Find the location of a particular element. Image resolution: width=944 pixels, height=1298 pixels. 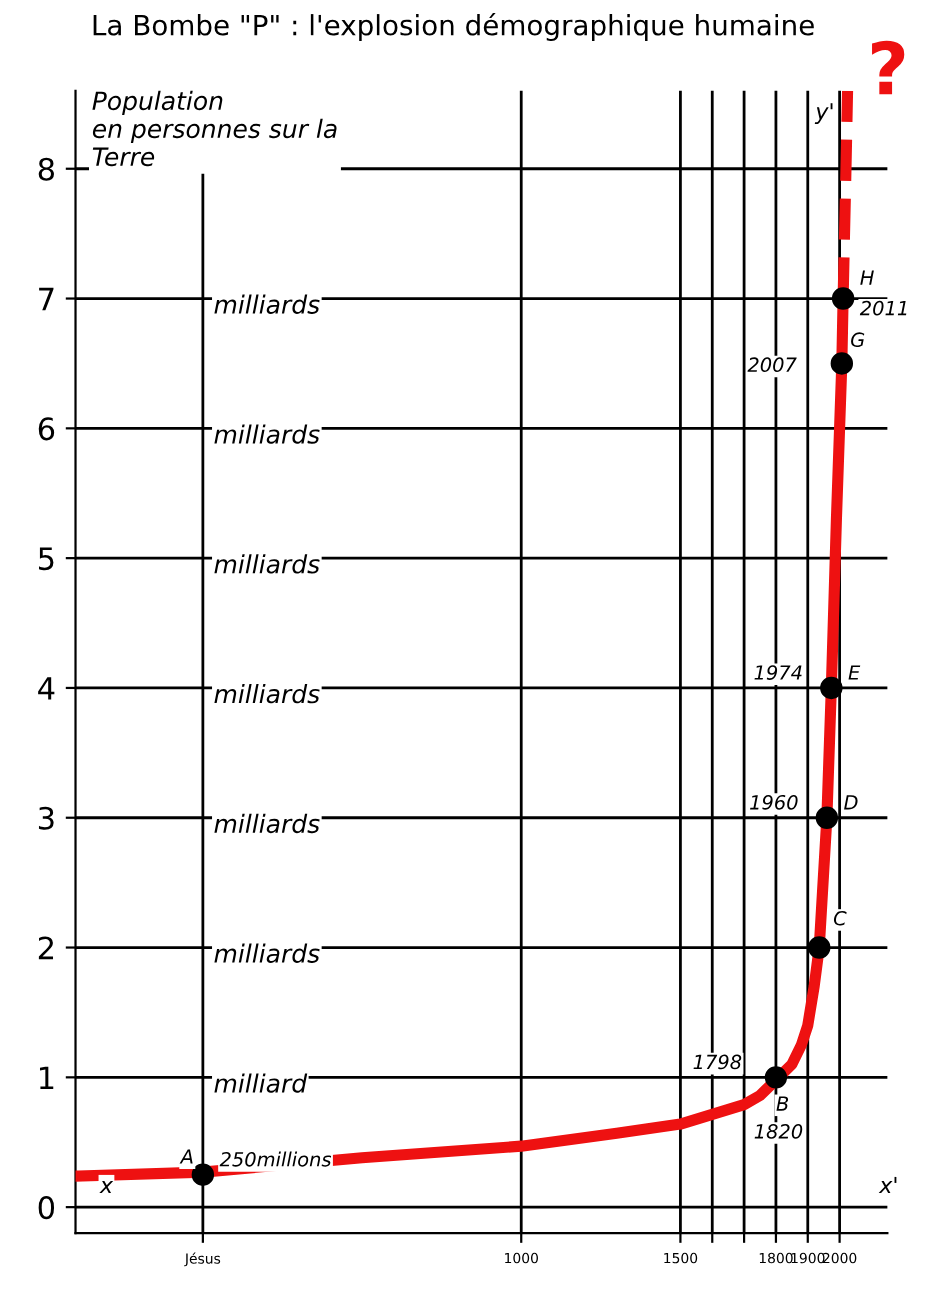

y-axis-title: Population en personnes sur la Terre is located at coordinates (214, 128).